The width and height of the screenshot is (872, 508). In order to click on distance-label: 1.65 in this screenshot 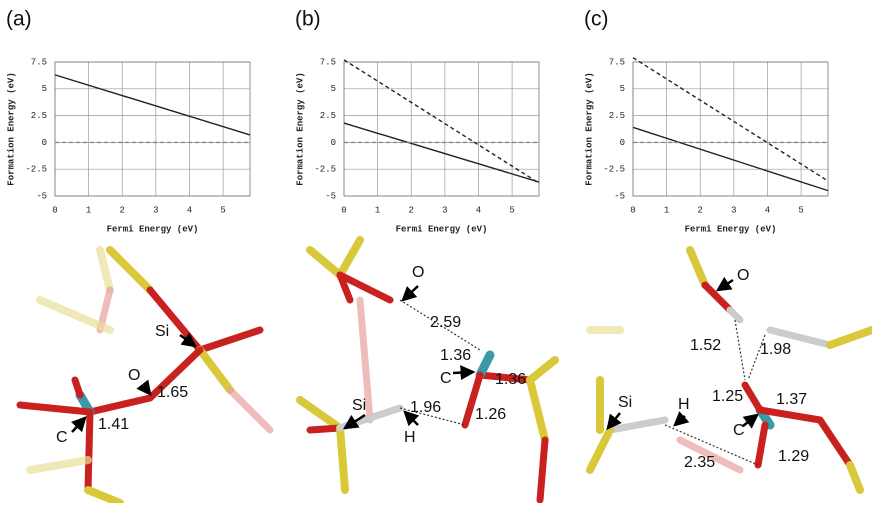, I will do `click(172, 392)`.